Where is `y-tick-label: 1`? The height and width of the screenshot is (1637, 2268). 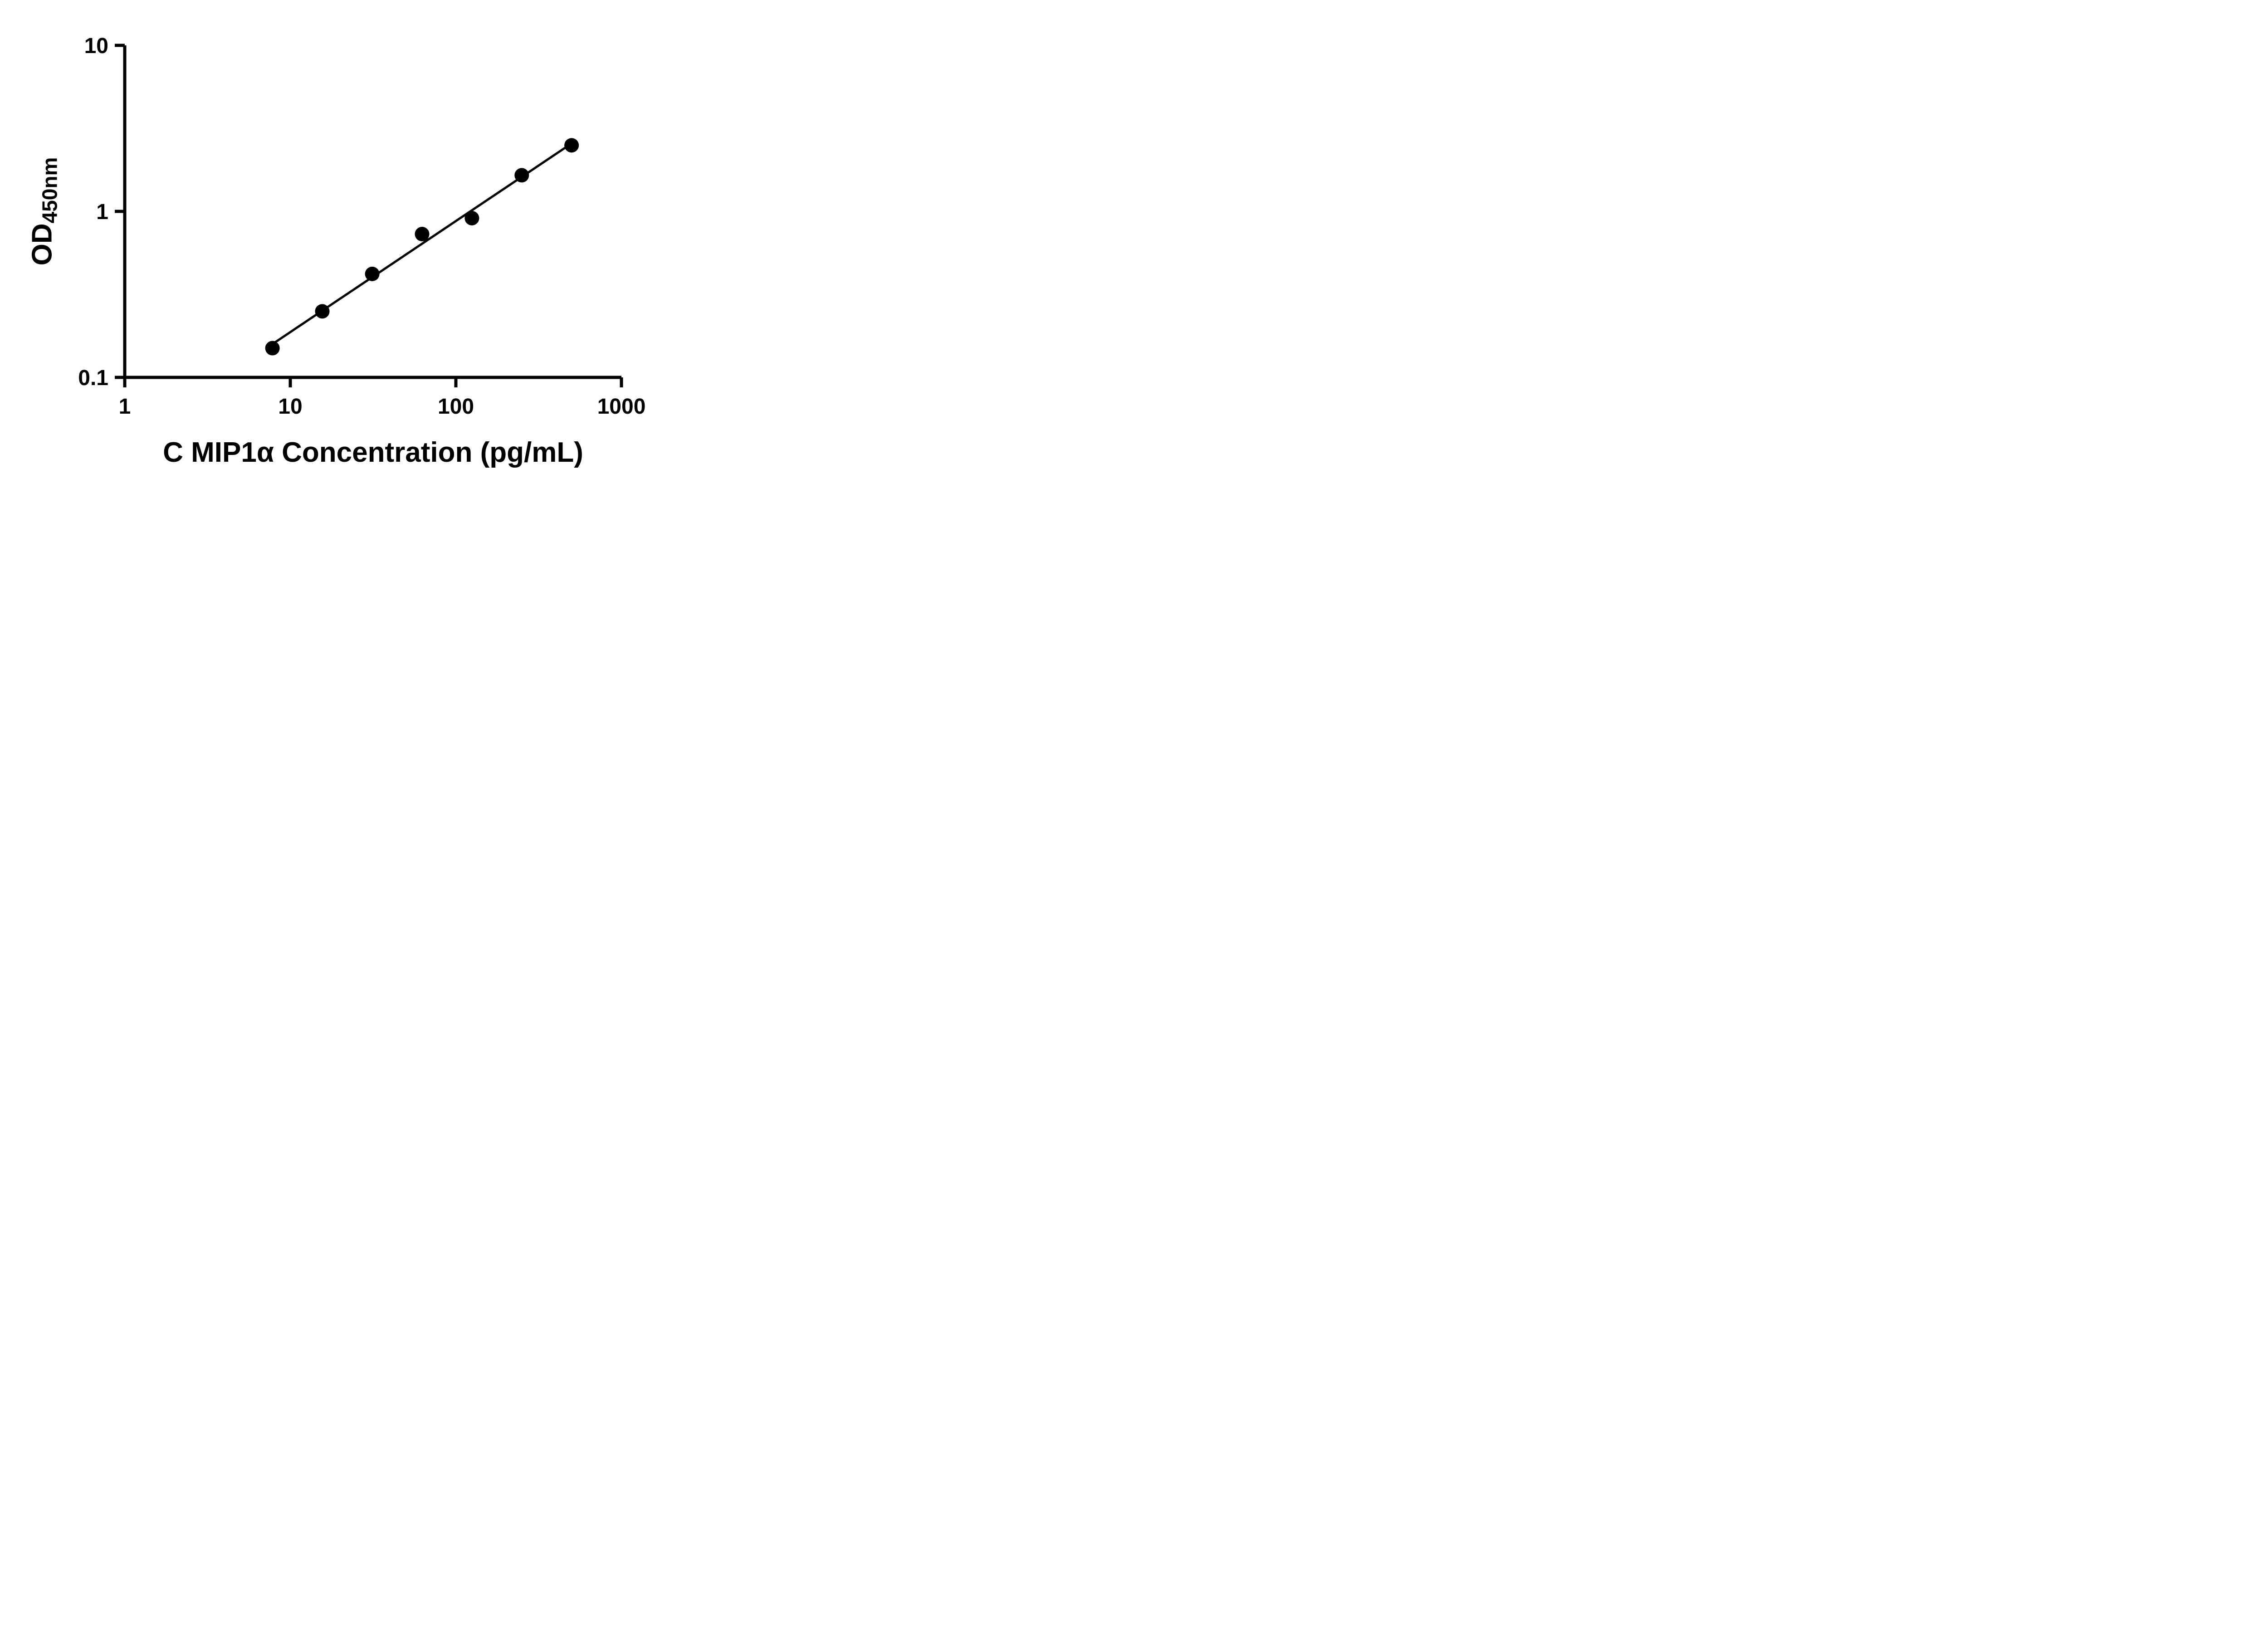
y-tick-label: 1 is located at coordinates (102, 212).